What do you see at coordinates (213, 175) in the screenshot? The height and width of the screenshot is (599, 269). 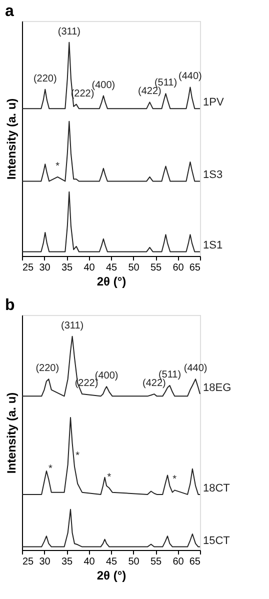 I see `series-label: 1S3` at bounding box center [213, 175].